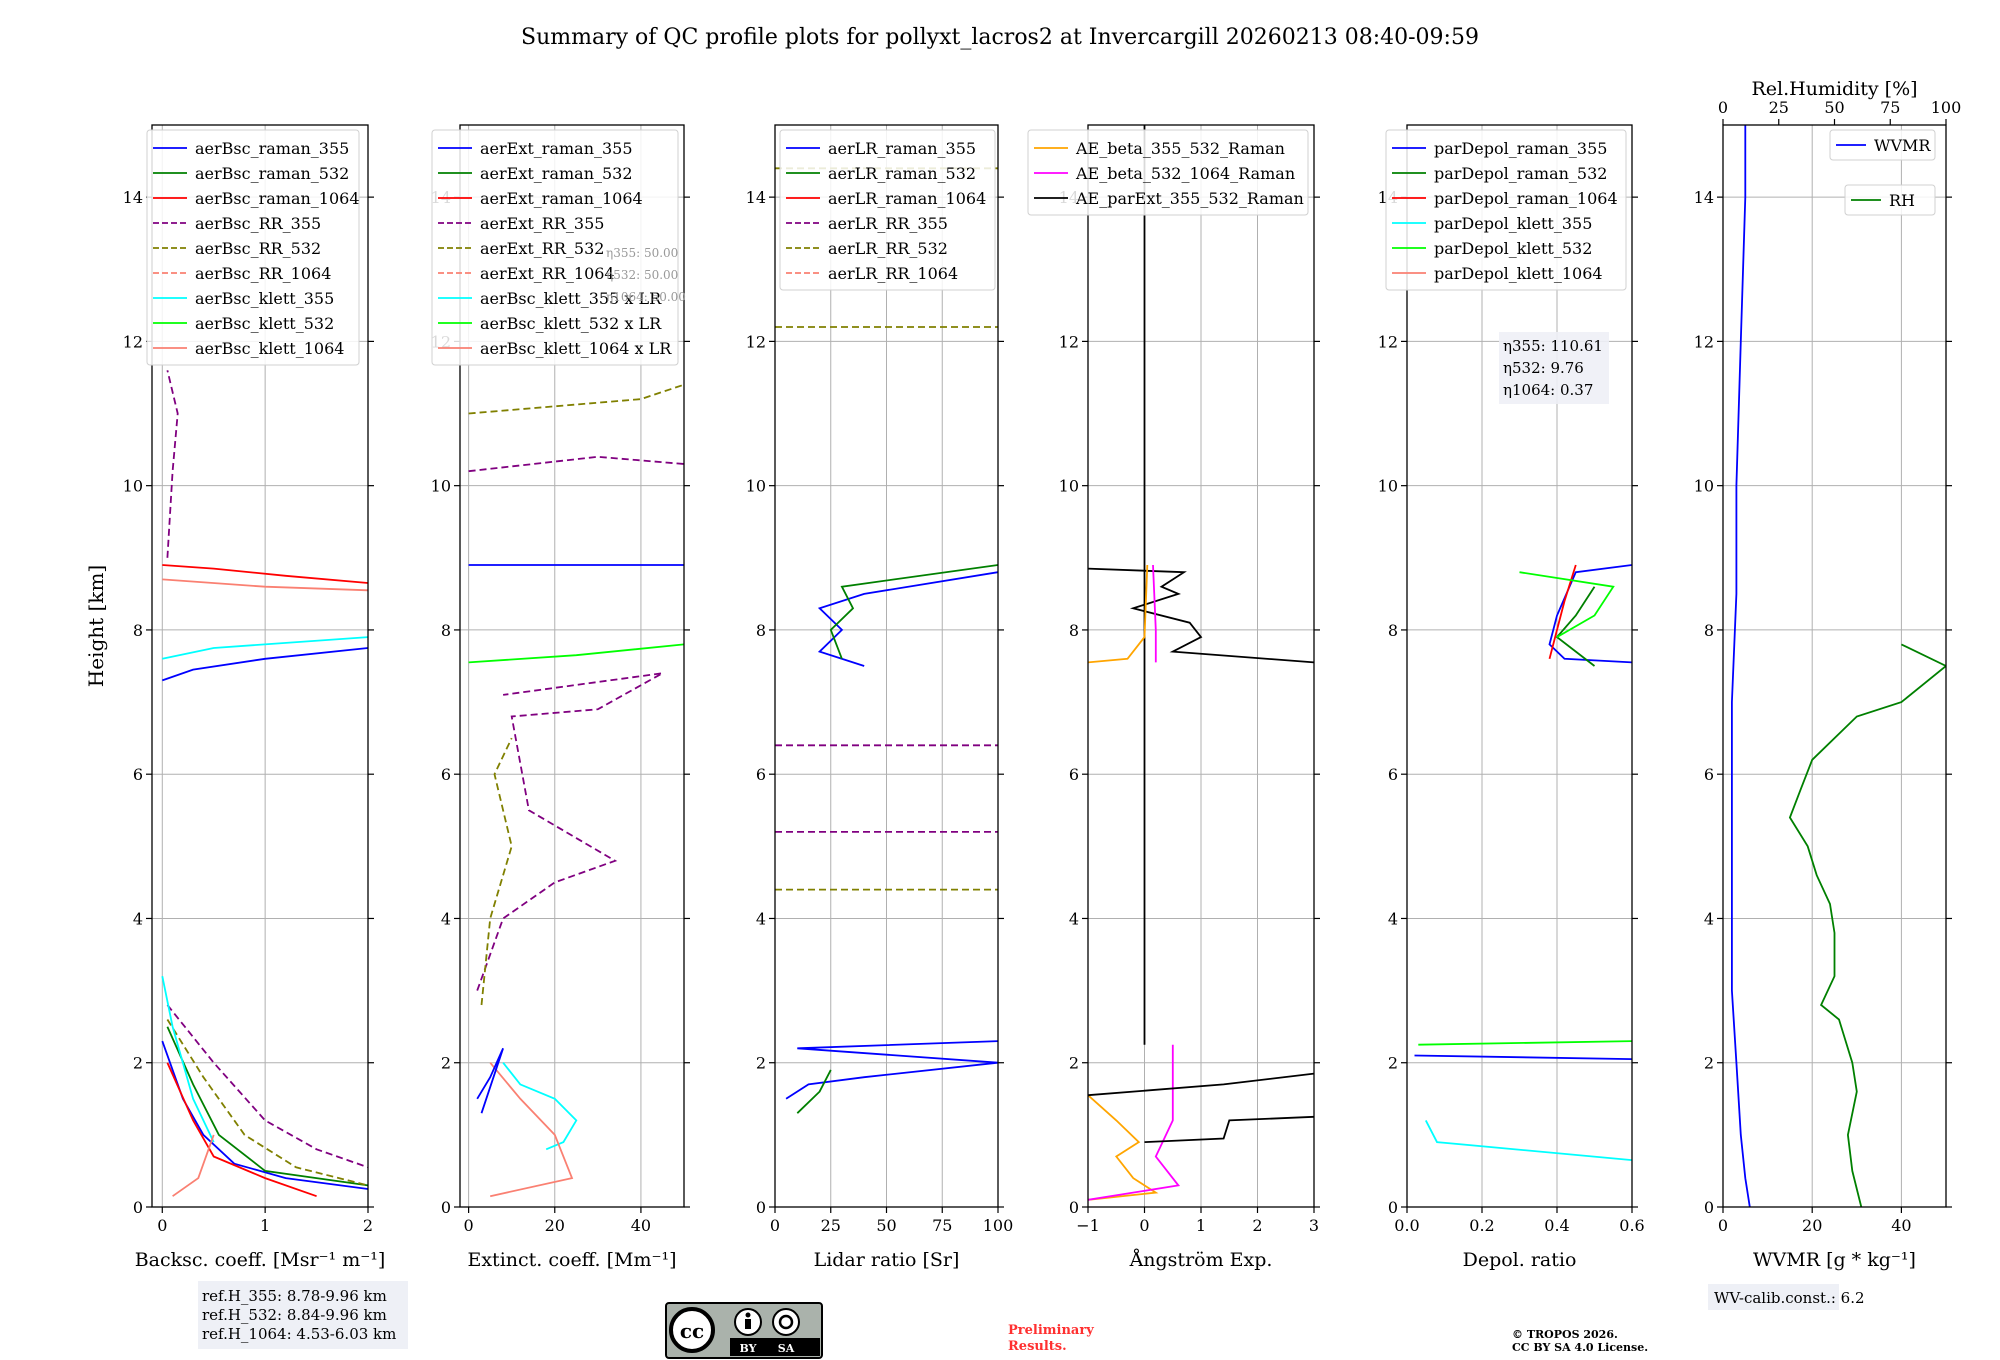  I want to click on eta-annotation-2: η1064: 50.00, so click(646, 297).